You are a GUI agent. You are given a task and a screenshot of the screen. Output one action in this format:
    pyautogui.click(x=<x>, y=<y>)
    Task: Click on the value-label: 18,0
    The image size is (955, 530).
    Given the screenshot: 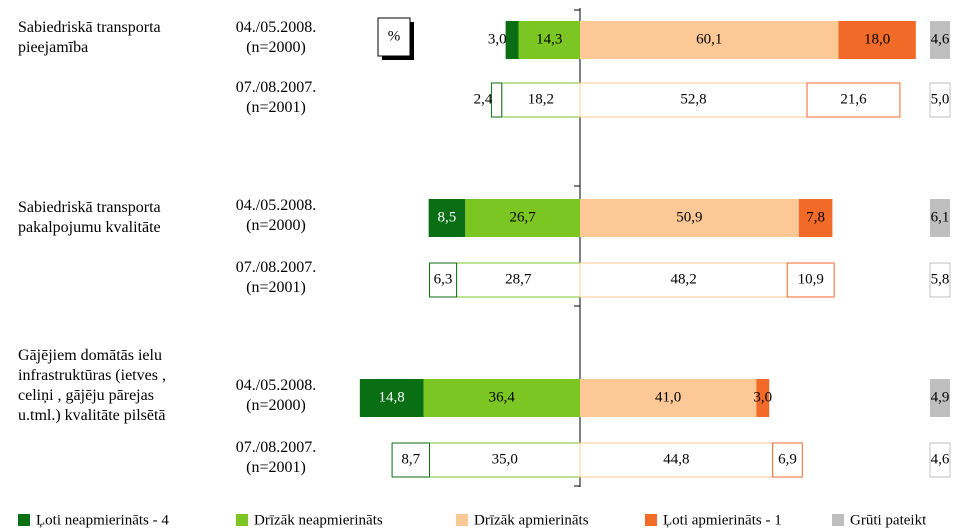 What is the action you would take?
    pyautogui.click(x=877, y=39)
    